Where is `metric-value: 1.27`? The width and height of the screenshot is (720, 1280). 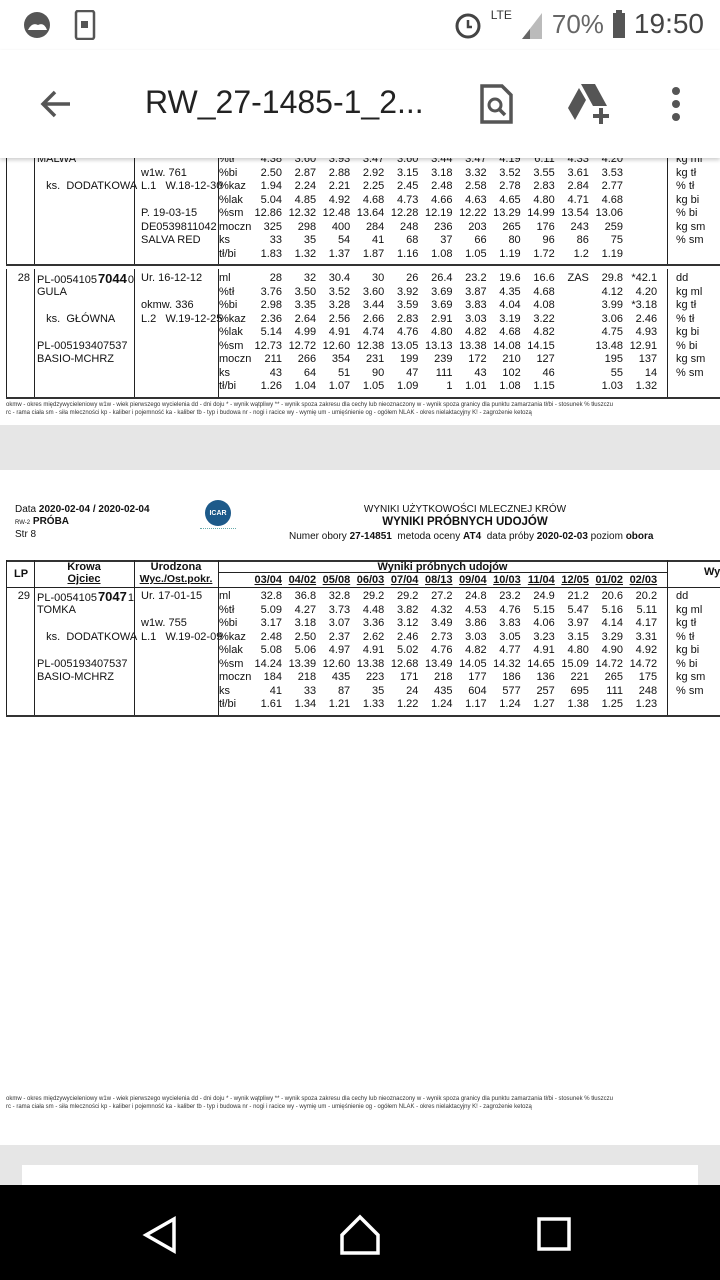 metric-value: 1.27 is located at coordinates (544, 704).